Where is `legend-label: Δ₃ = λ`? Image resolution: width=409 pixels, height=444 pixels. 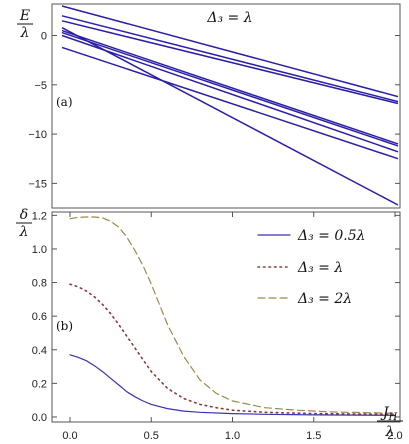
legend-label: Δ₃ = λ is located at coordinates (320, 268).